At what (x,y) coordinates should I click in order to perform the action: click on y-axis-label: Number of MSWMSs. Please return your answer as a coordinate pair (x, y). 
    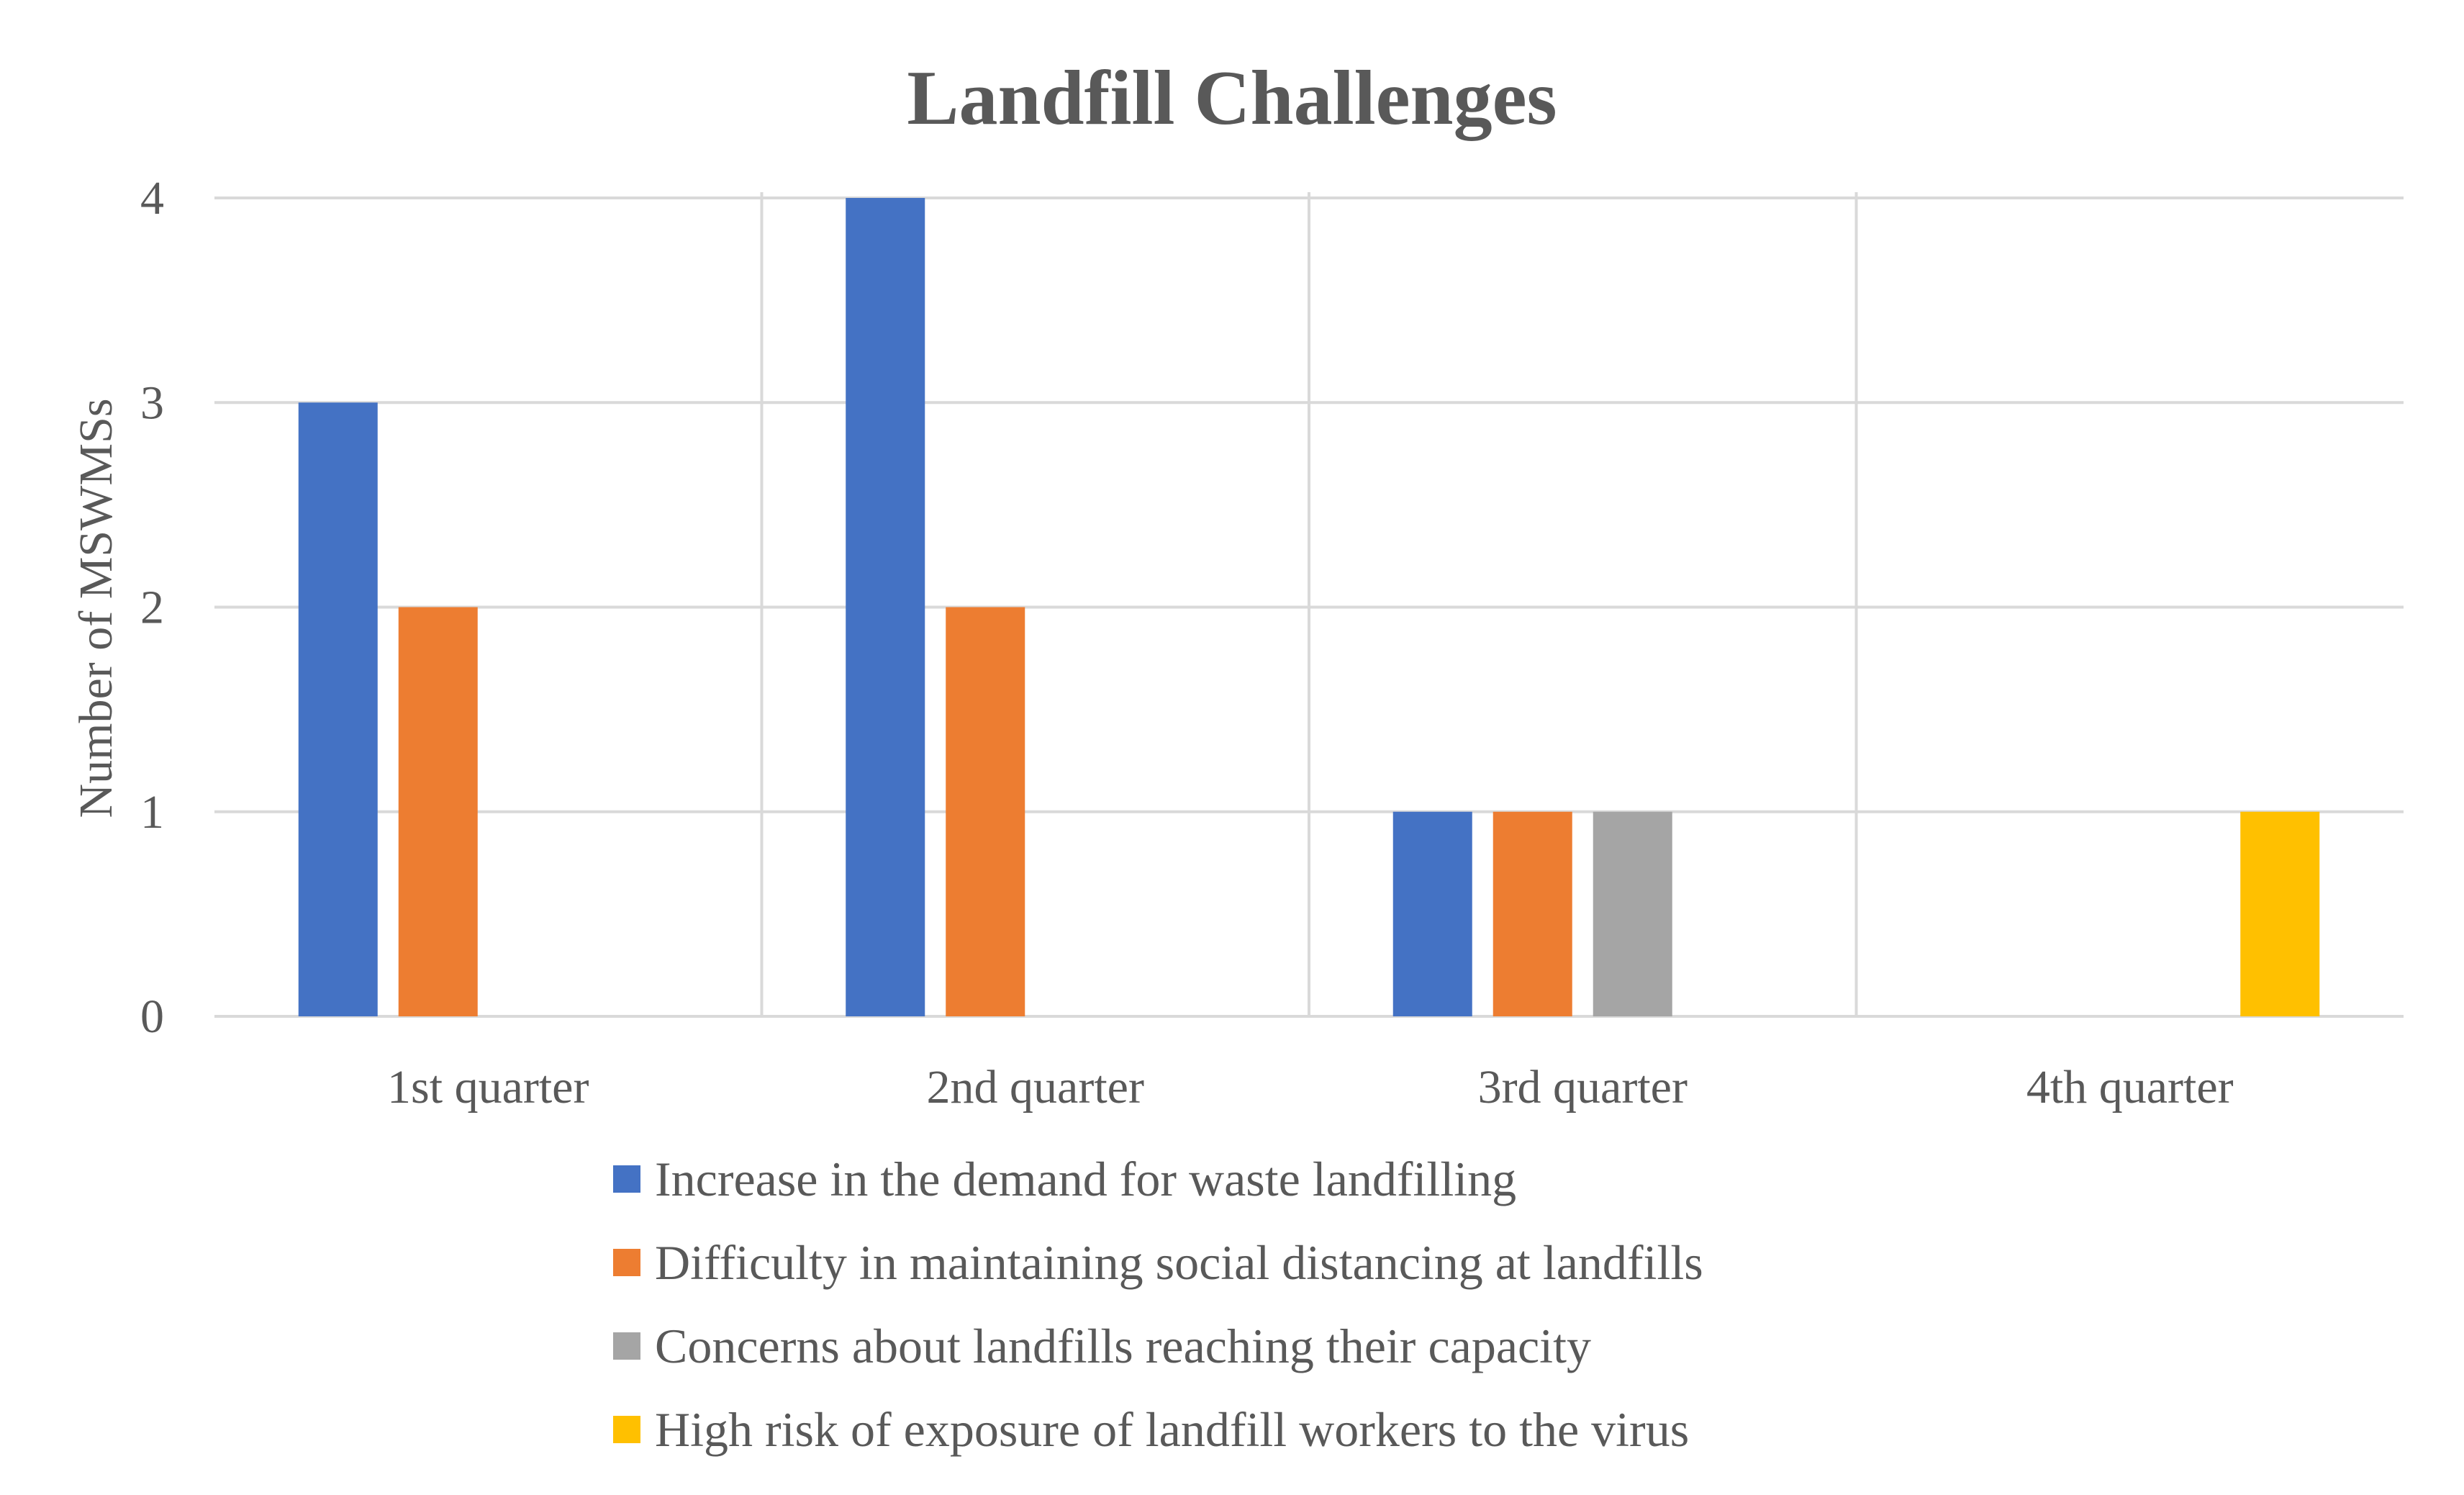
    Looking at the image, I should click on (96, 608).